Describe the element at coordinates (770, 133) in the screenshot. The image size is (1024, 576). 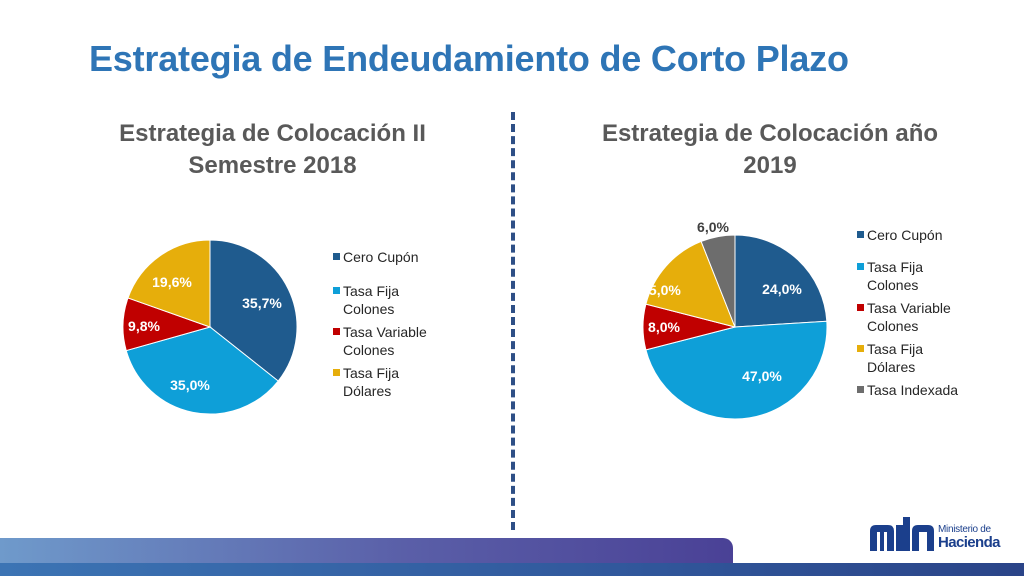
I see `chart-title-2019-line-1: Estrategia de Colocación año` at that location.